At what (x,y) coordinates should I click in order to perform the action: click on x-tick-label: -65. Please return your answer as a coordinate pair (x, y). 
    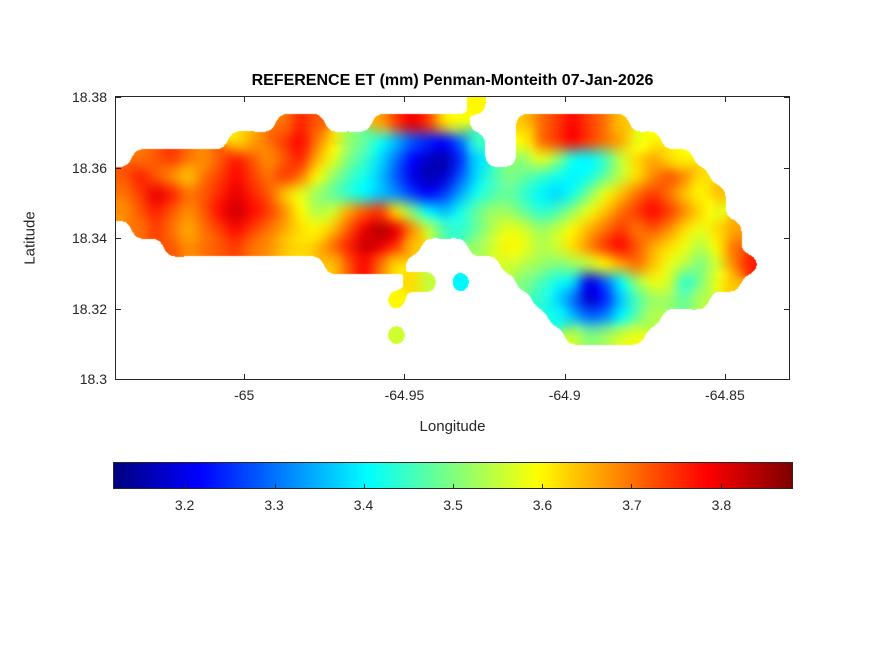
    Looking at the image, I should click on (244, 395).